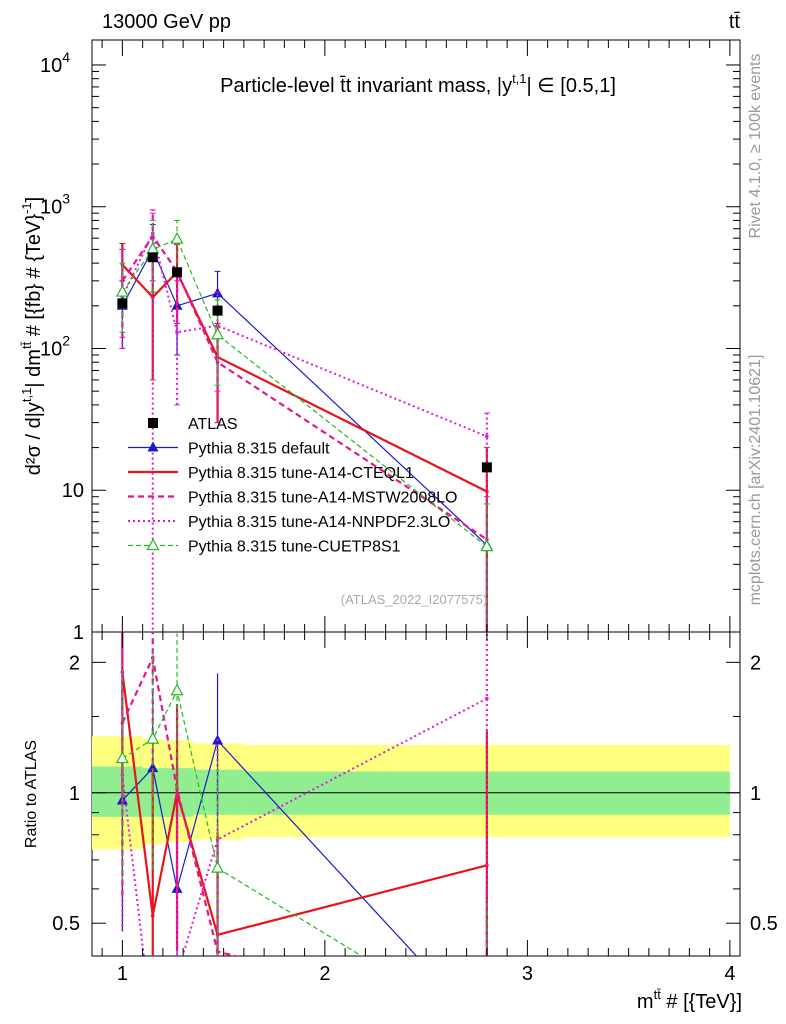 The image size is (786, 1024). Describe the element at coordinates (55, 63) in the screenshot. I see `y-tick-label: 10⁴` at that location.